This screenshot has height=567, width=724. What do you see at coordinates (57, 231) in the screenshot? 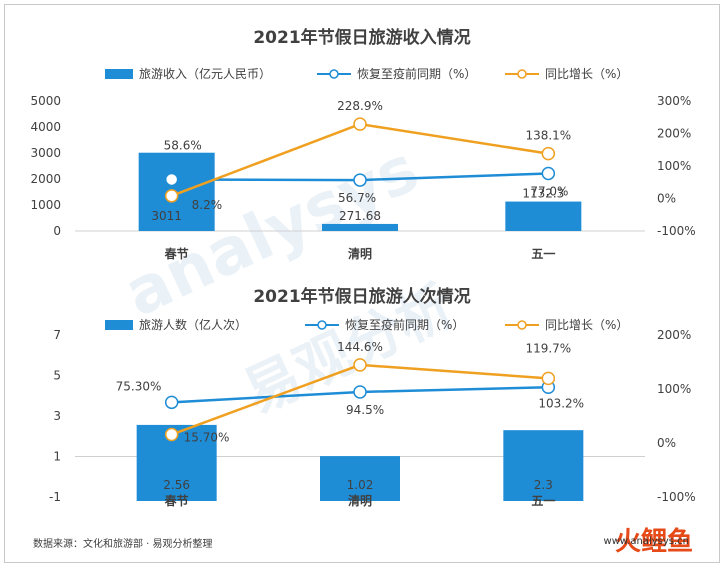
I see `y-tick-label: 0` at bounding box center [57, 231].